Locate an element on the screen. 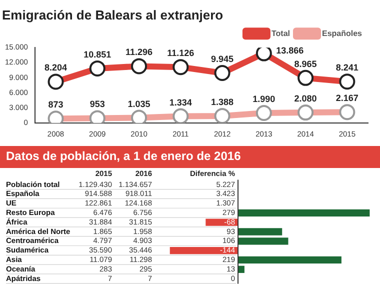  data-label: 11.126 is located at coordinates (180, 53).